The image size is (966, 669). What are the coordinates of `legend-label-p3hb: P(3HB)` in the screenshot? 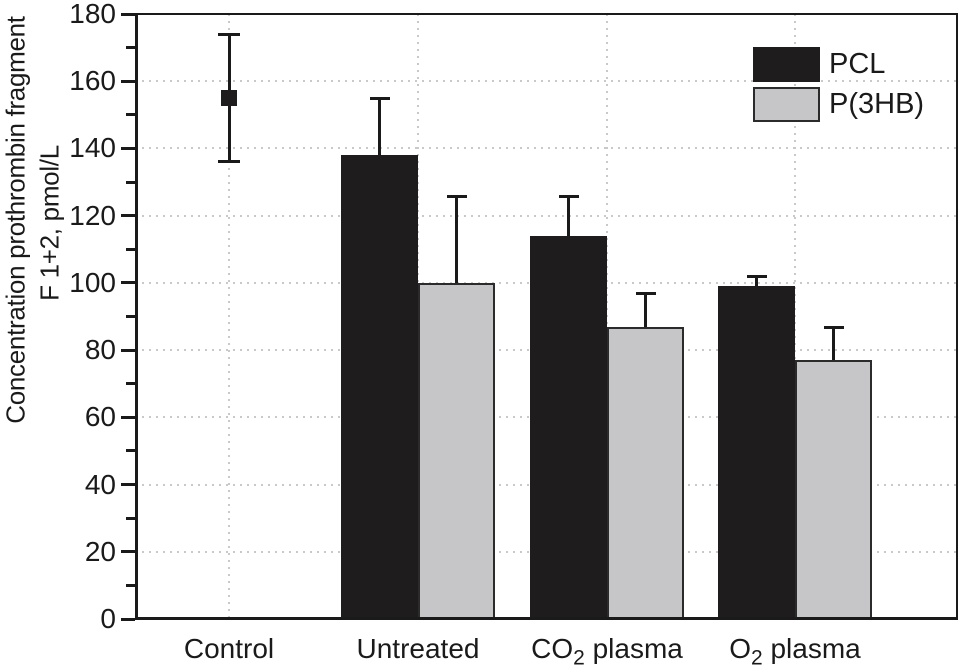 It's located at (877, 104).